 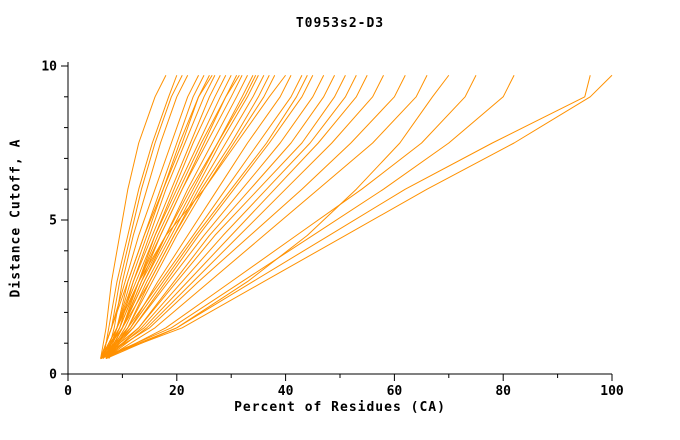 I want to click on y-tick-label: 0, so click(x=53, y=375).